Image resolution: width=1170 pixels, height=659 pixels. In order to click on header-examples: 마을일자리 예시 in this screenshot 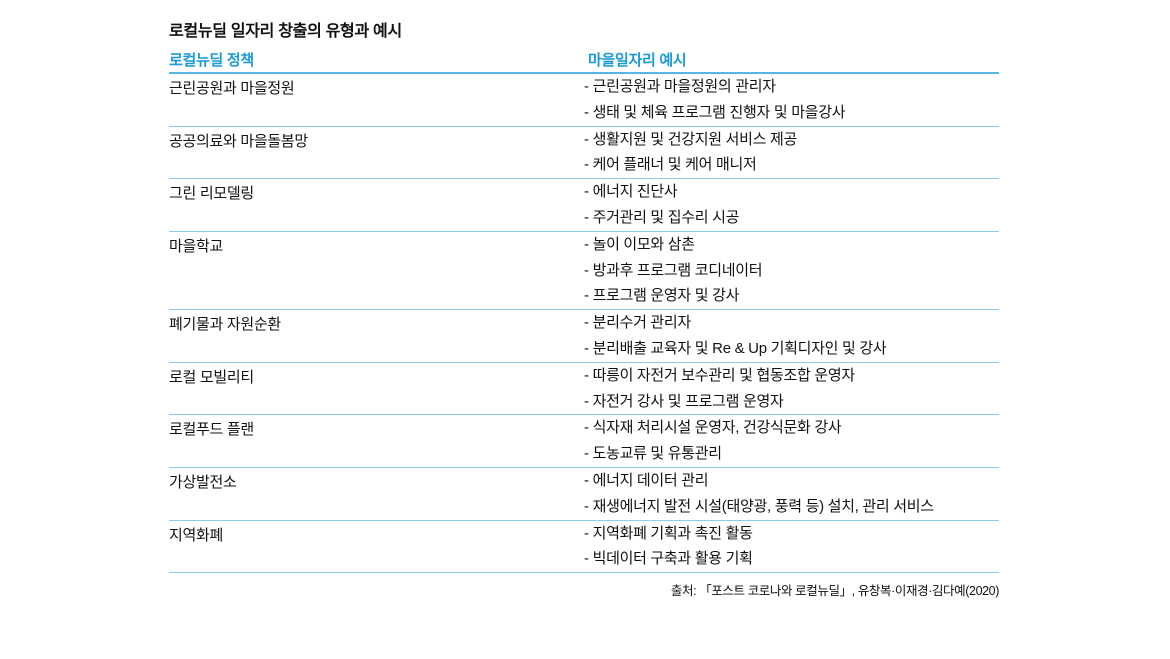, I will do `click(637, 60)`.